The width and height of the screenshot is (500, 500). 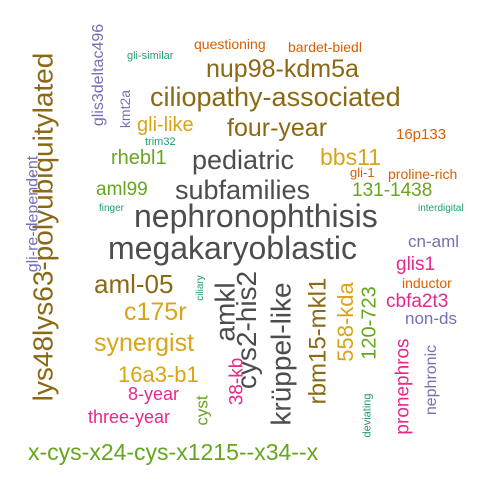 I want to click on word-finger: finger, so click(x=112, y=208).